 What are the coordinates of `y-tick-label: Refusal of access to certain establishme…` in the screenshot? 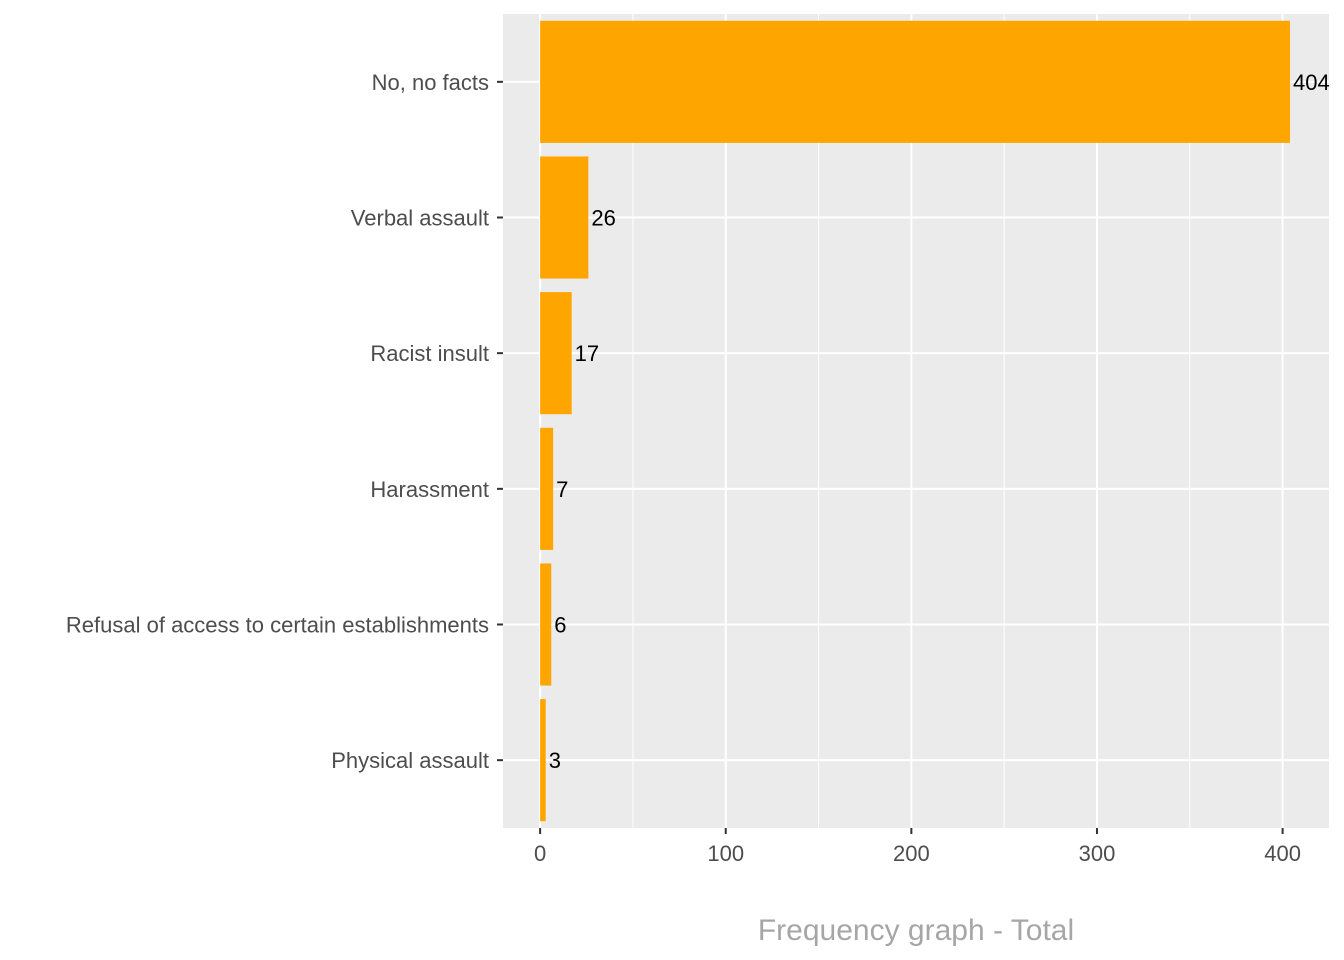 It's located at (277, 625).